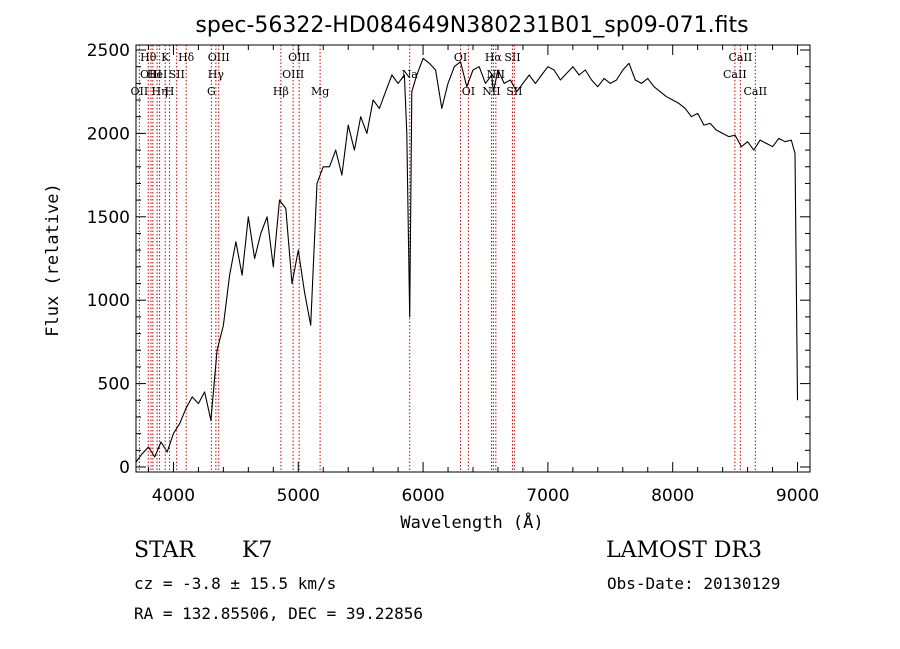 The image size is (900, 649). What do you see at coordinates (53, 260) in the screenshot?
I see `y-axis-label: Flux (relative)` at bounding box center [53, 260].